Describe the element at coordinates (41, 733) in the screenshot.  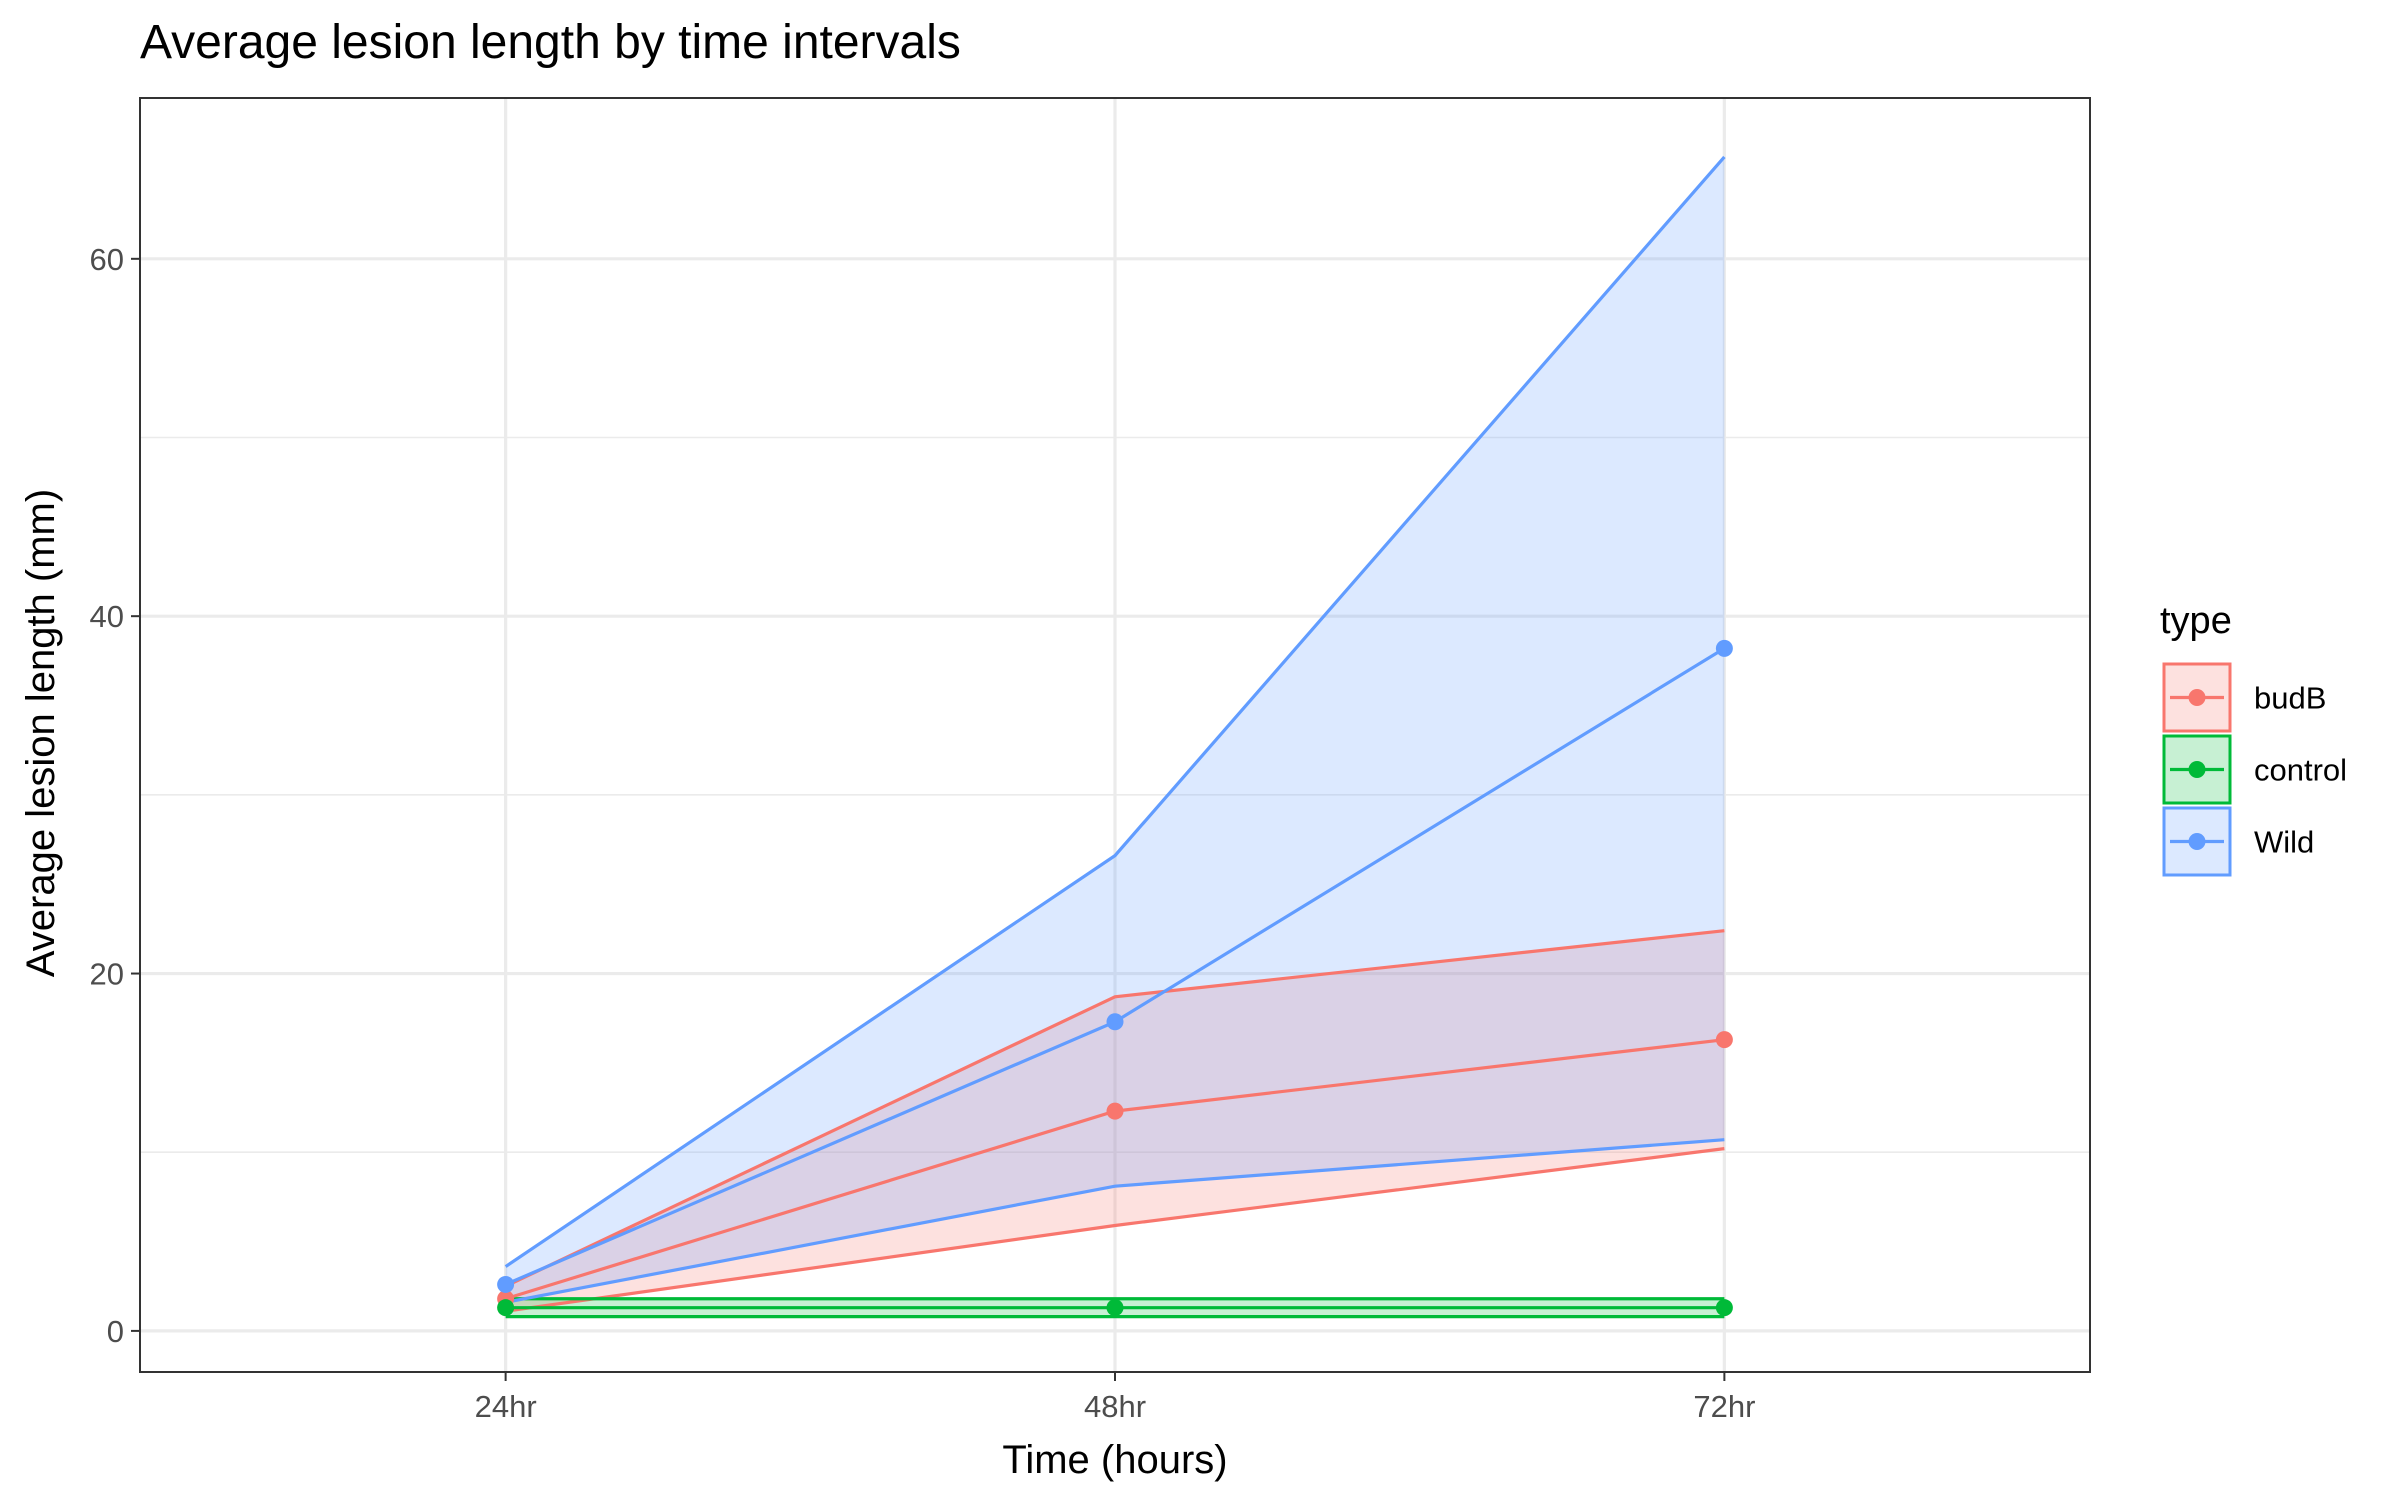
I see `y-axis-title: Average lesion length (mm)` at that location.